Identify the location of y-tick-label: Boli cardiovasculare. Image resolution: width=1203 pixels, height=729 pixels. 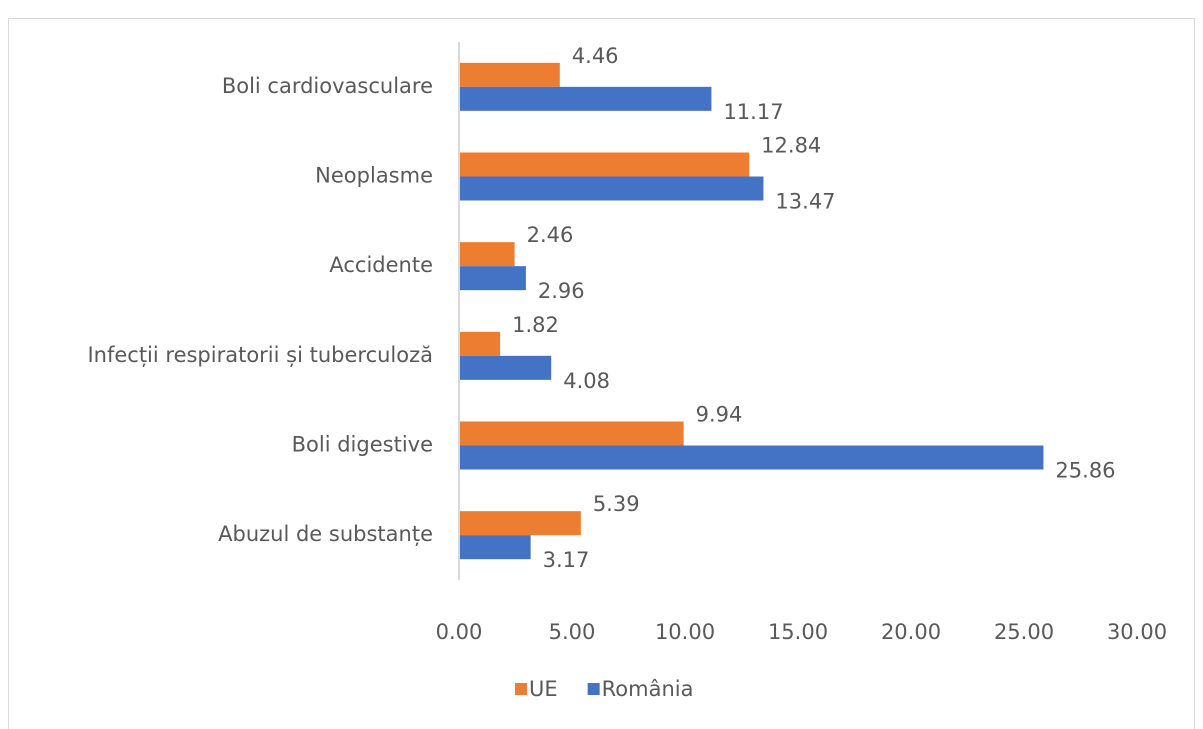
(327, 86).